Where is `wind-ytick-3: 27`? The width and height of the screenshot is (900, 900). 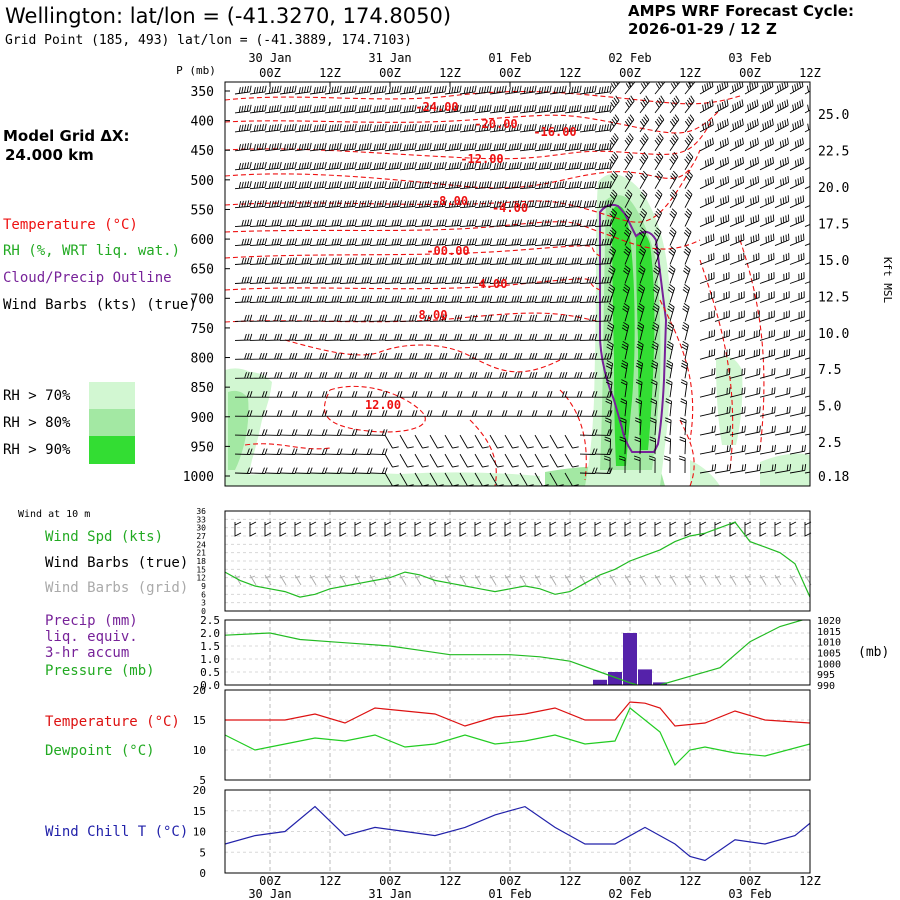
wind-ytick-3: 27 is located at coordinates (201, 536).